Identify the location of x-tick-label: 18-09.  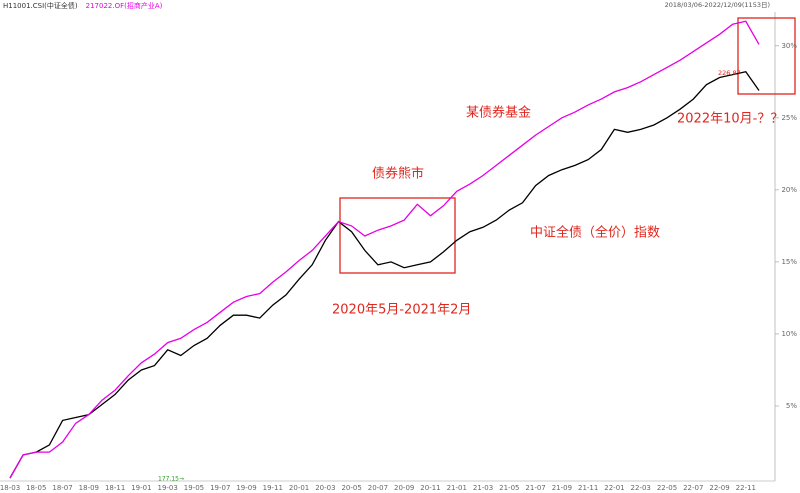
(89, 488).